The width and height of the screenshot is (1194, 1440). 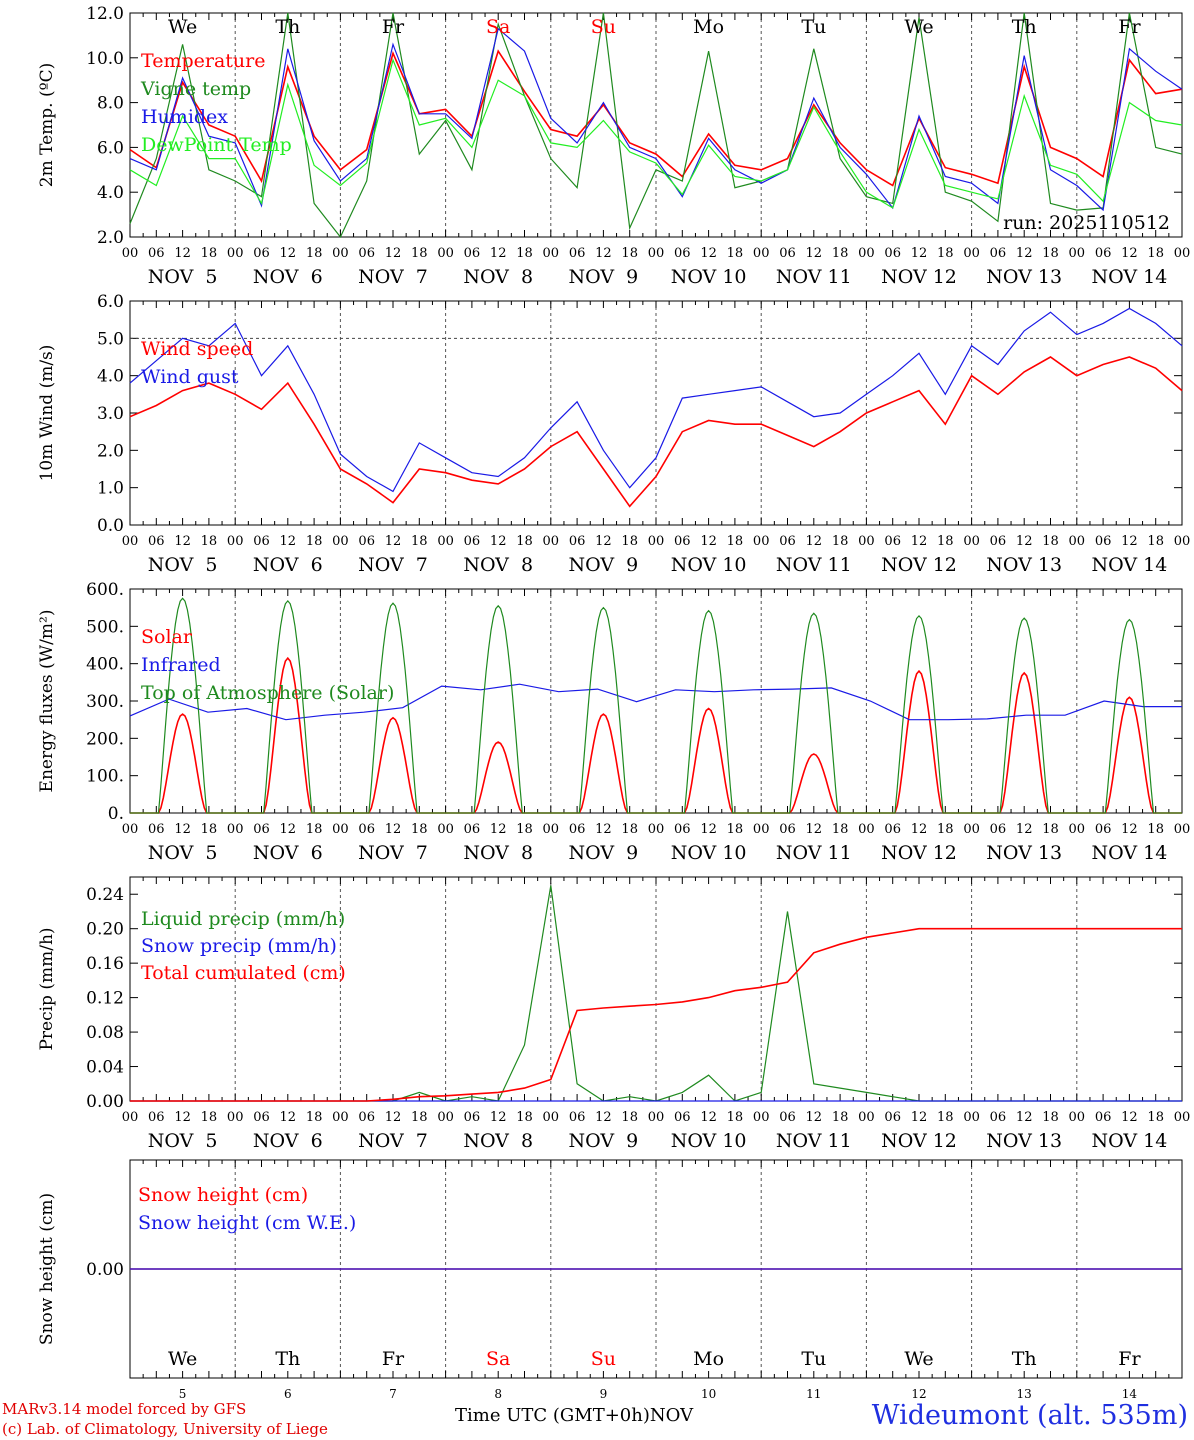 I want to click on legend-entry: Liquid precip (mm/h), so click(x=243, y=919).